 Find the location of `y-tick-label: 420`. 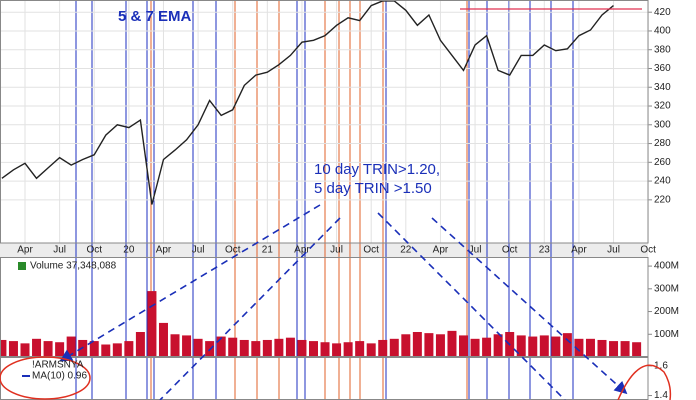

y-tick-label: 420 is located at coordinates (662, 12).